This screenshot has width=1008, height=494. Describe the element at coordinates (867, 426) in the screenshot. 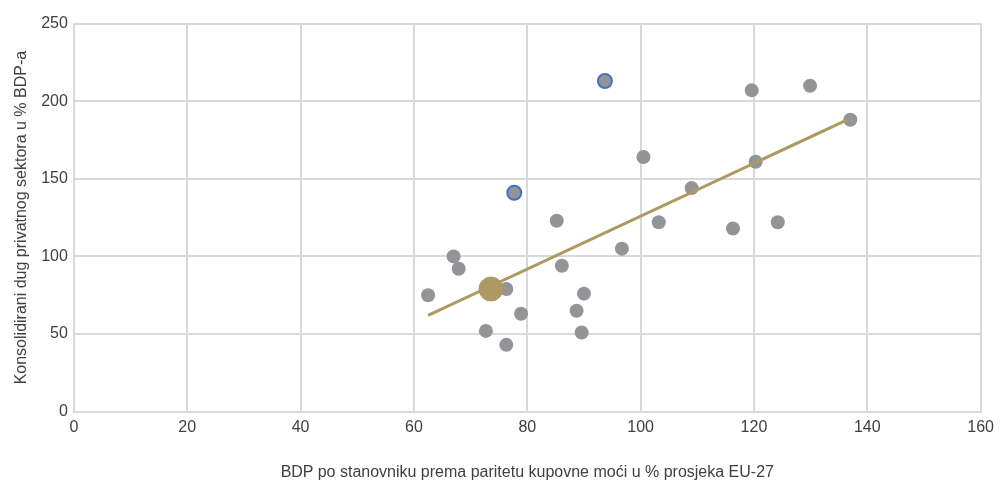

I see `x-tick-label: 140` at that location.